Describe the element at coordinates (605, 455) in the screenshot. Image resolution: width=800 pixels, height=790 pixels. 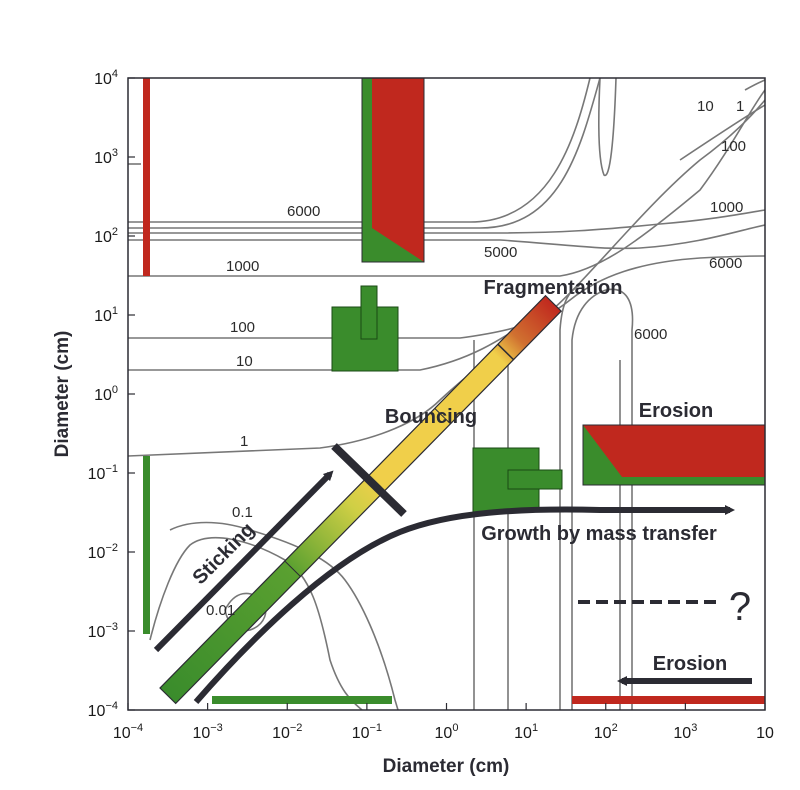
I see `region-erosion-upper-green` at that location.